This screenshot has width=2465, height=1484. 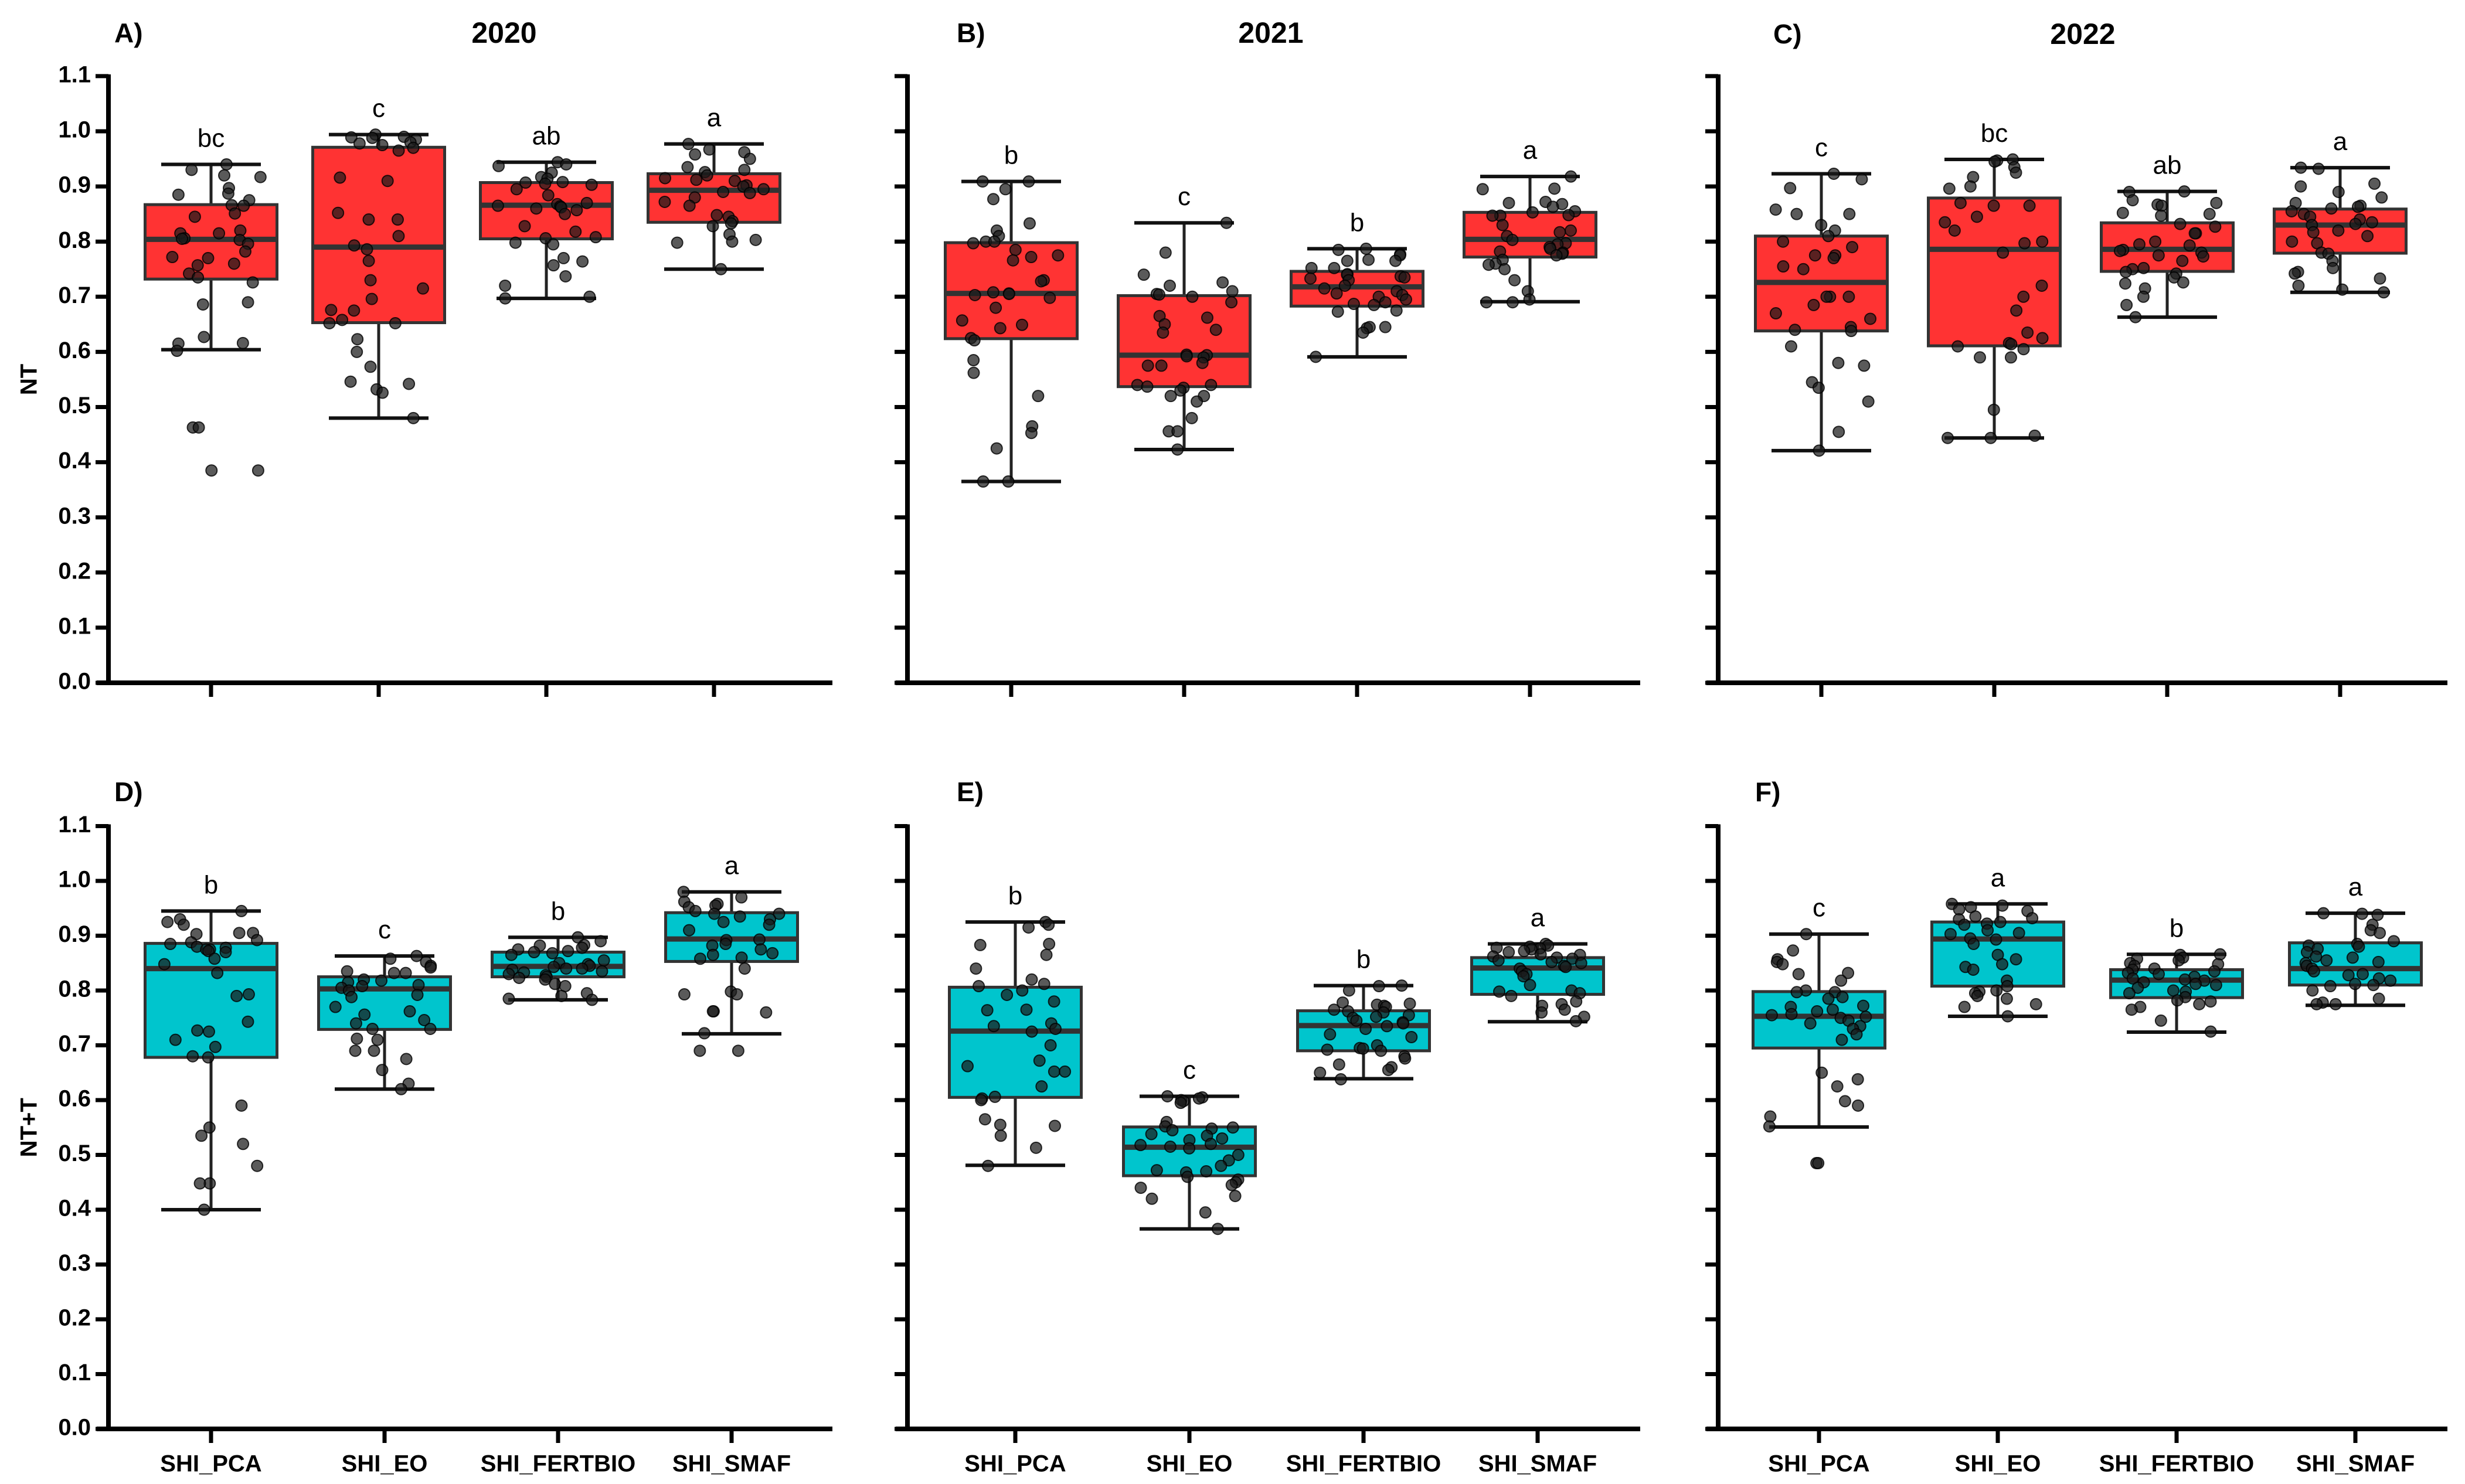 I want to click on y-tick-label: 0.5, so click(x=74, y=1153).